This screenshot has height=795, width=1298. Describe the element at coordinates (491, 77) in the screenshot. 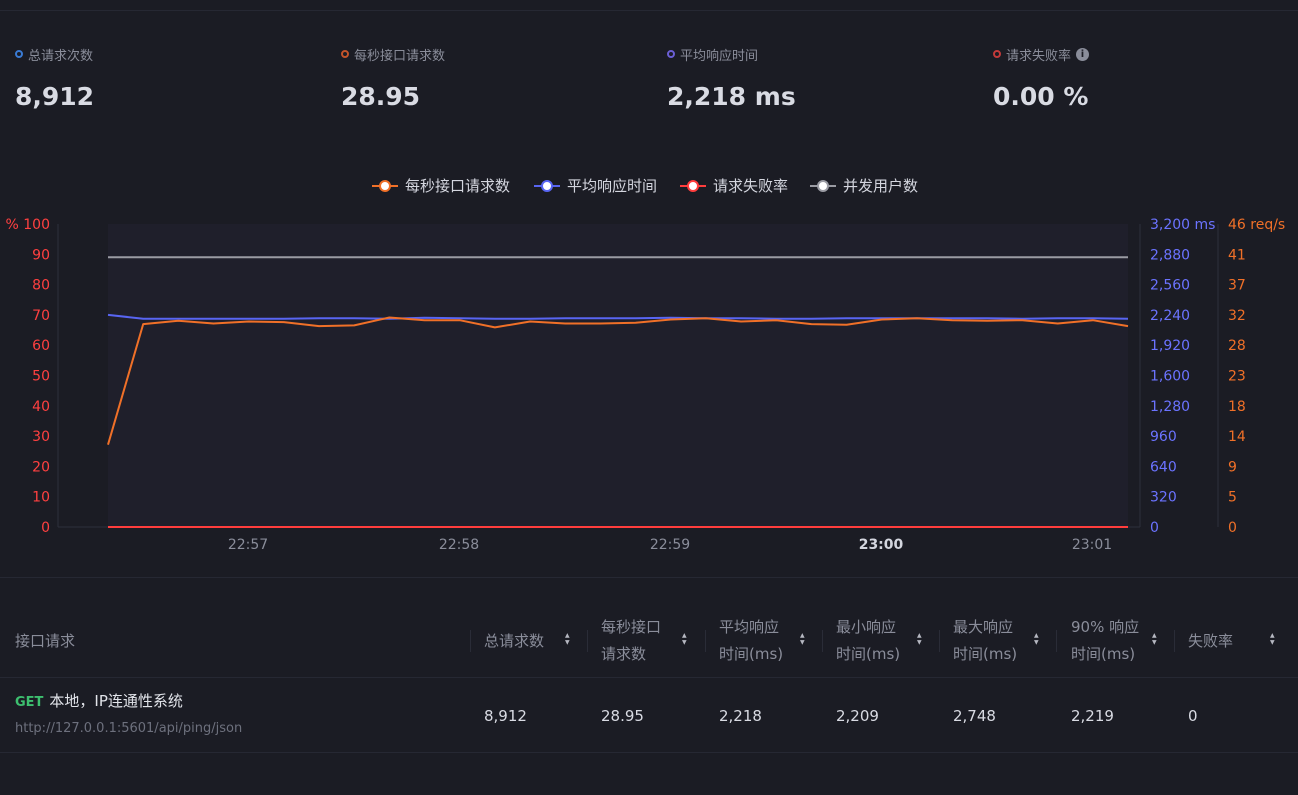

I see `stat-rps: 每秒接口请求数 28.95` at that location.